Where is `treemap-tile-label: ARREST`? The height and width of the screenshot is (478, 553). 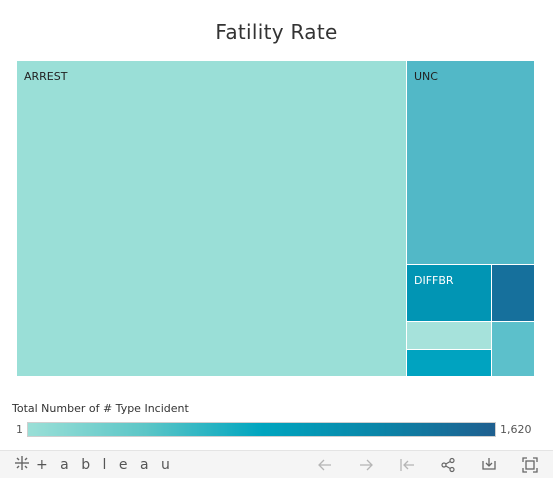
treemap-tile-label: ARREST is located at coordinates (46, 76).